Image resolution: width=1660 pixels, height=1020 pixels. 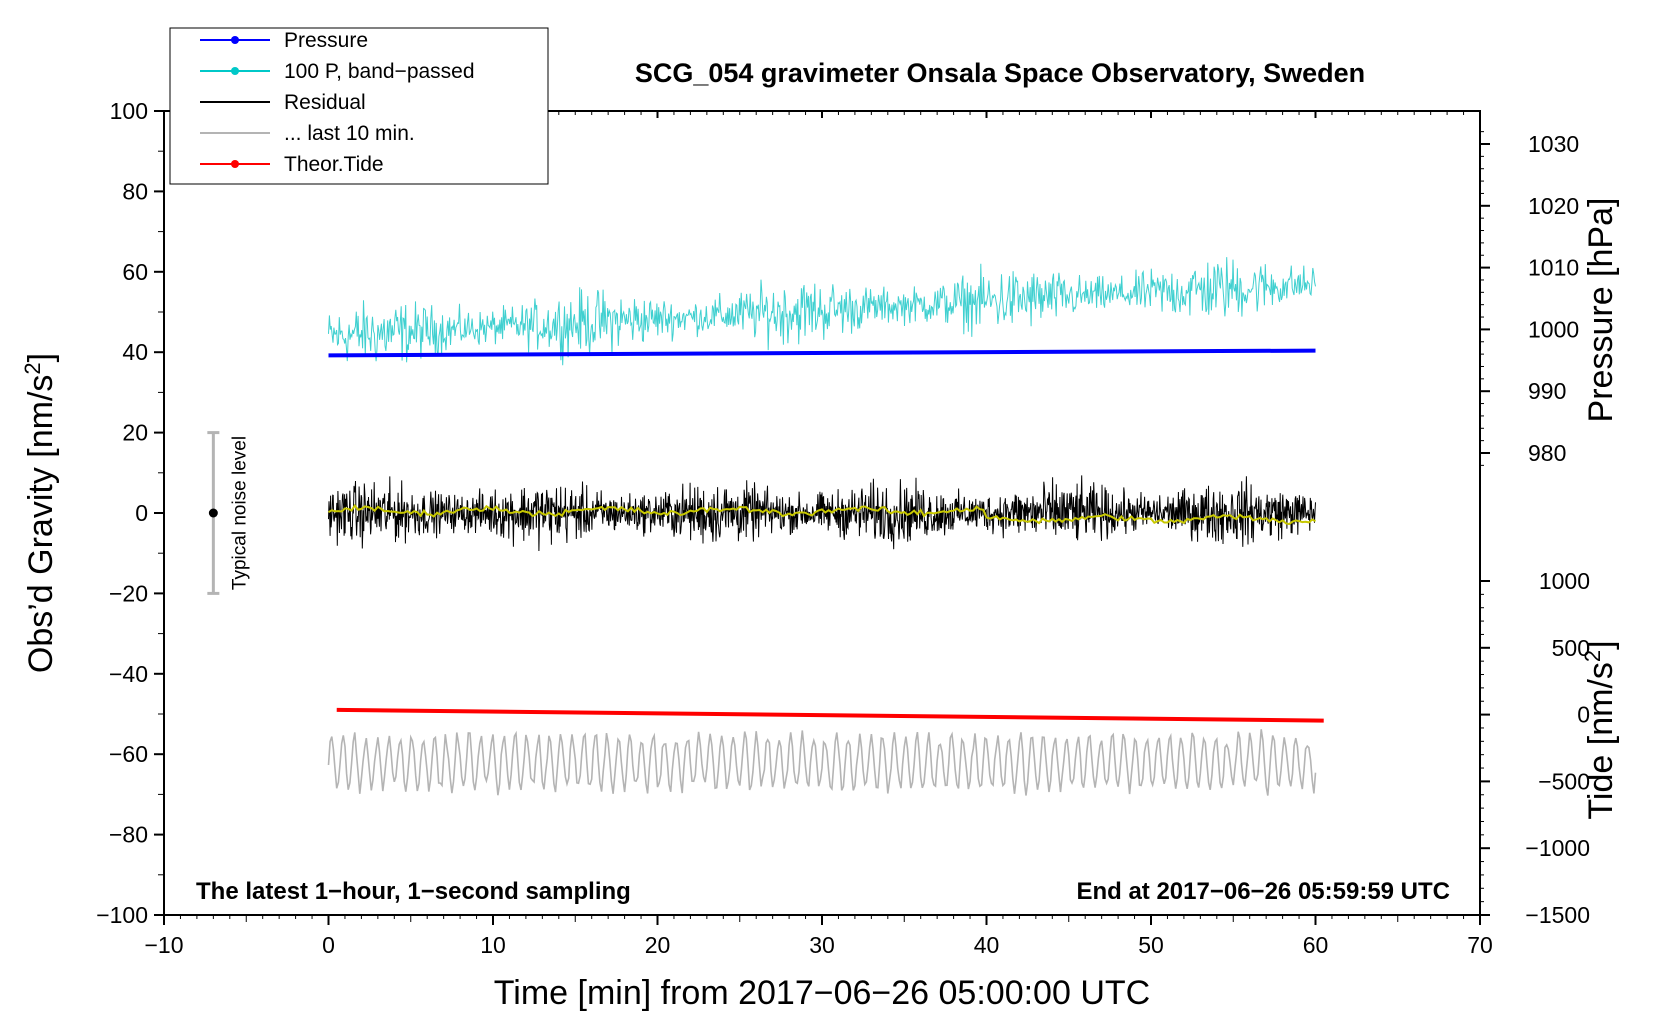 What do you see at coordinates (822, 945) in the screenshot?
I see `x-tick-label: 30` at bounding box center [822, 945].